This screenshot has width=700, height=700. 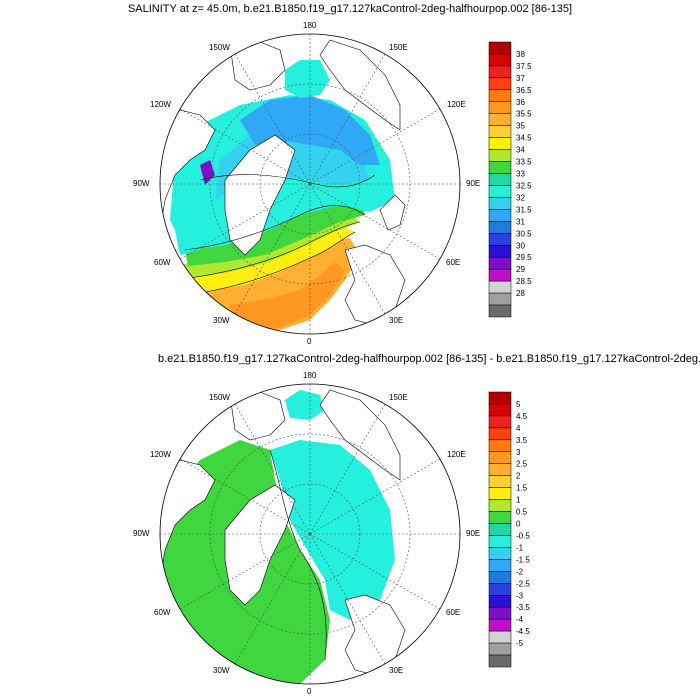 What do you see at coordinates (396, 670) in the screenshot?
I see `panel2-lon-30e: 30E` at bounding box center [396, 670].